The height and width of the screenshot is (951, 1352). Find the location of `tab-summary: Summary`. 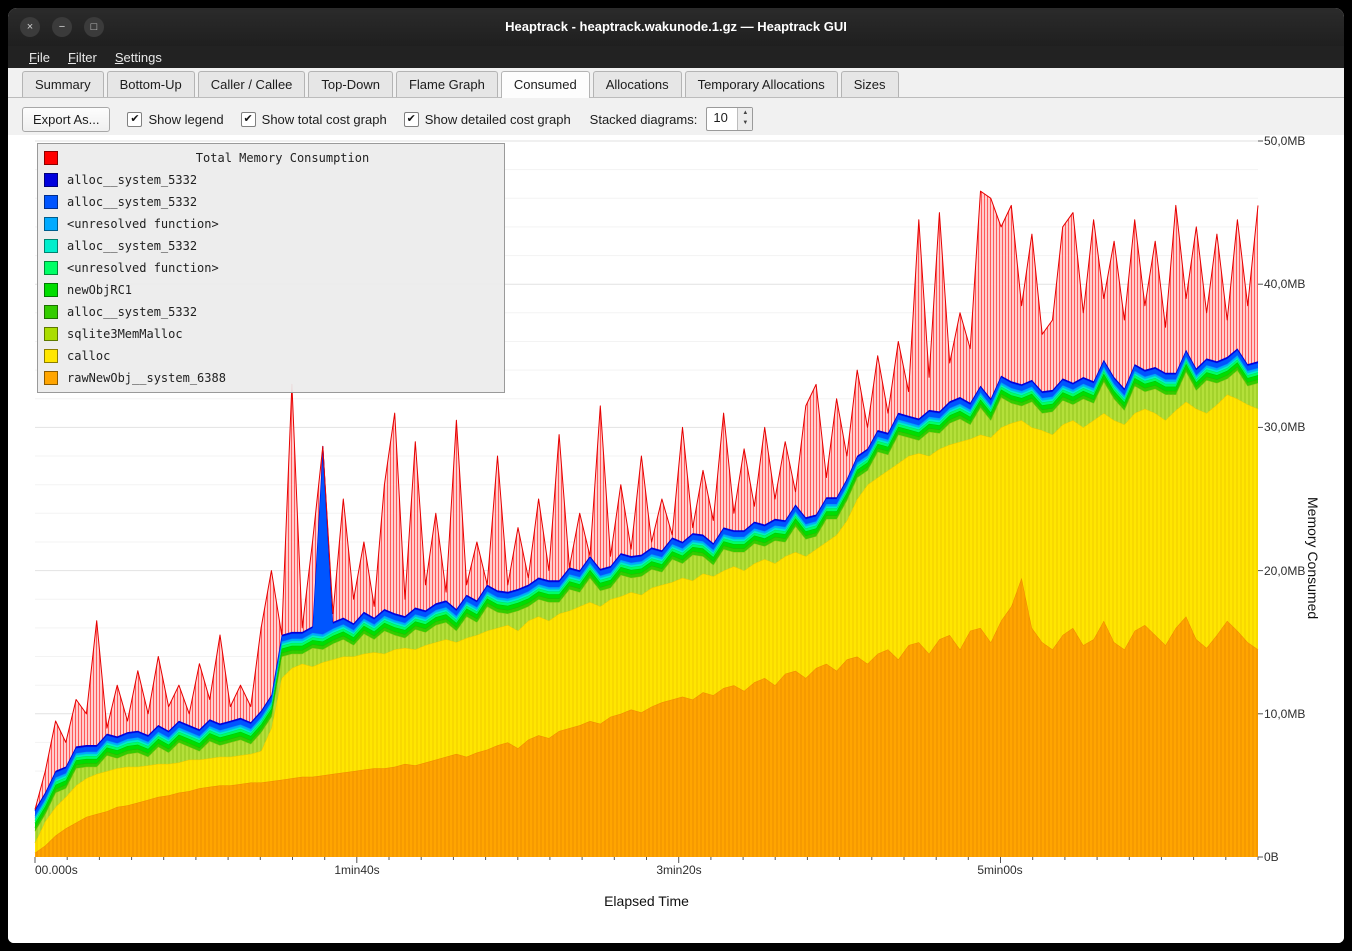

tab-summary: Summary is located at coordinates (63, 84).